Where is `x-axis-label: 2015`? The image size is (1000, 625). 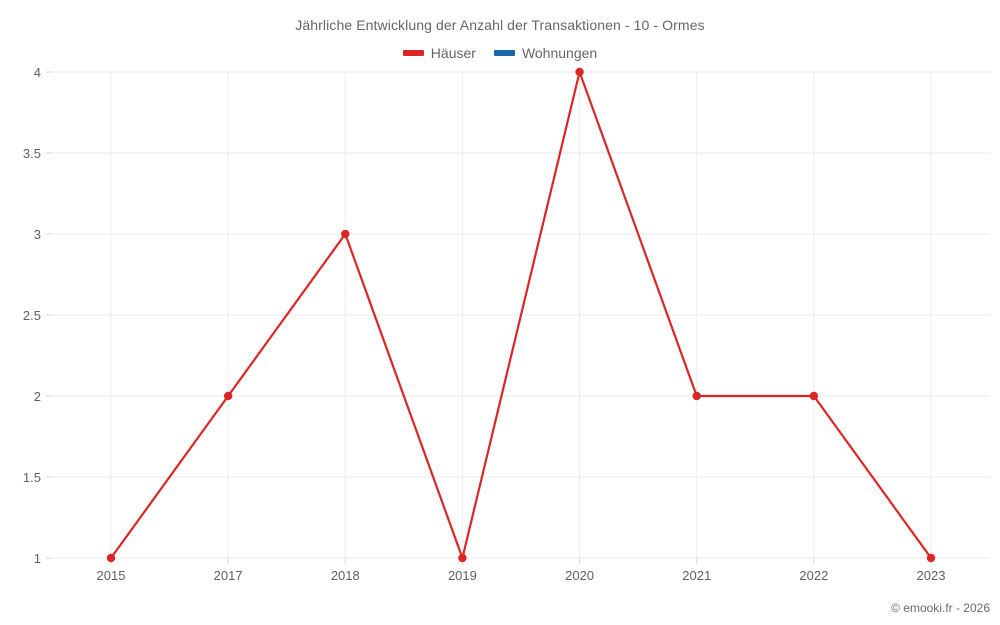 x-axis-label: 2015 is located at coordinates (111, 575).